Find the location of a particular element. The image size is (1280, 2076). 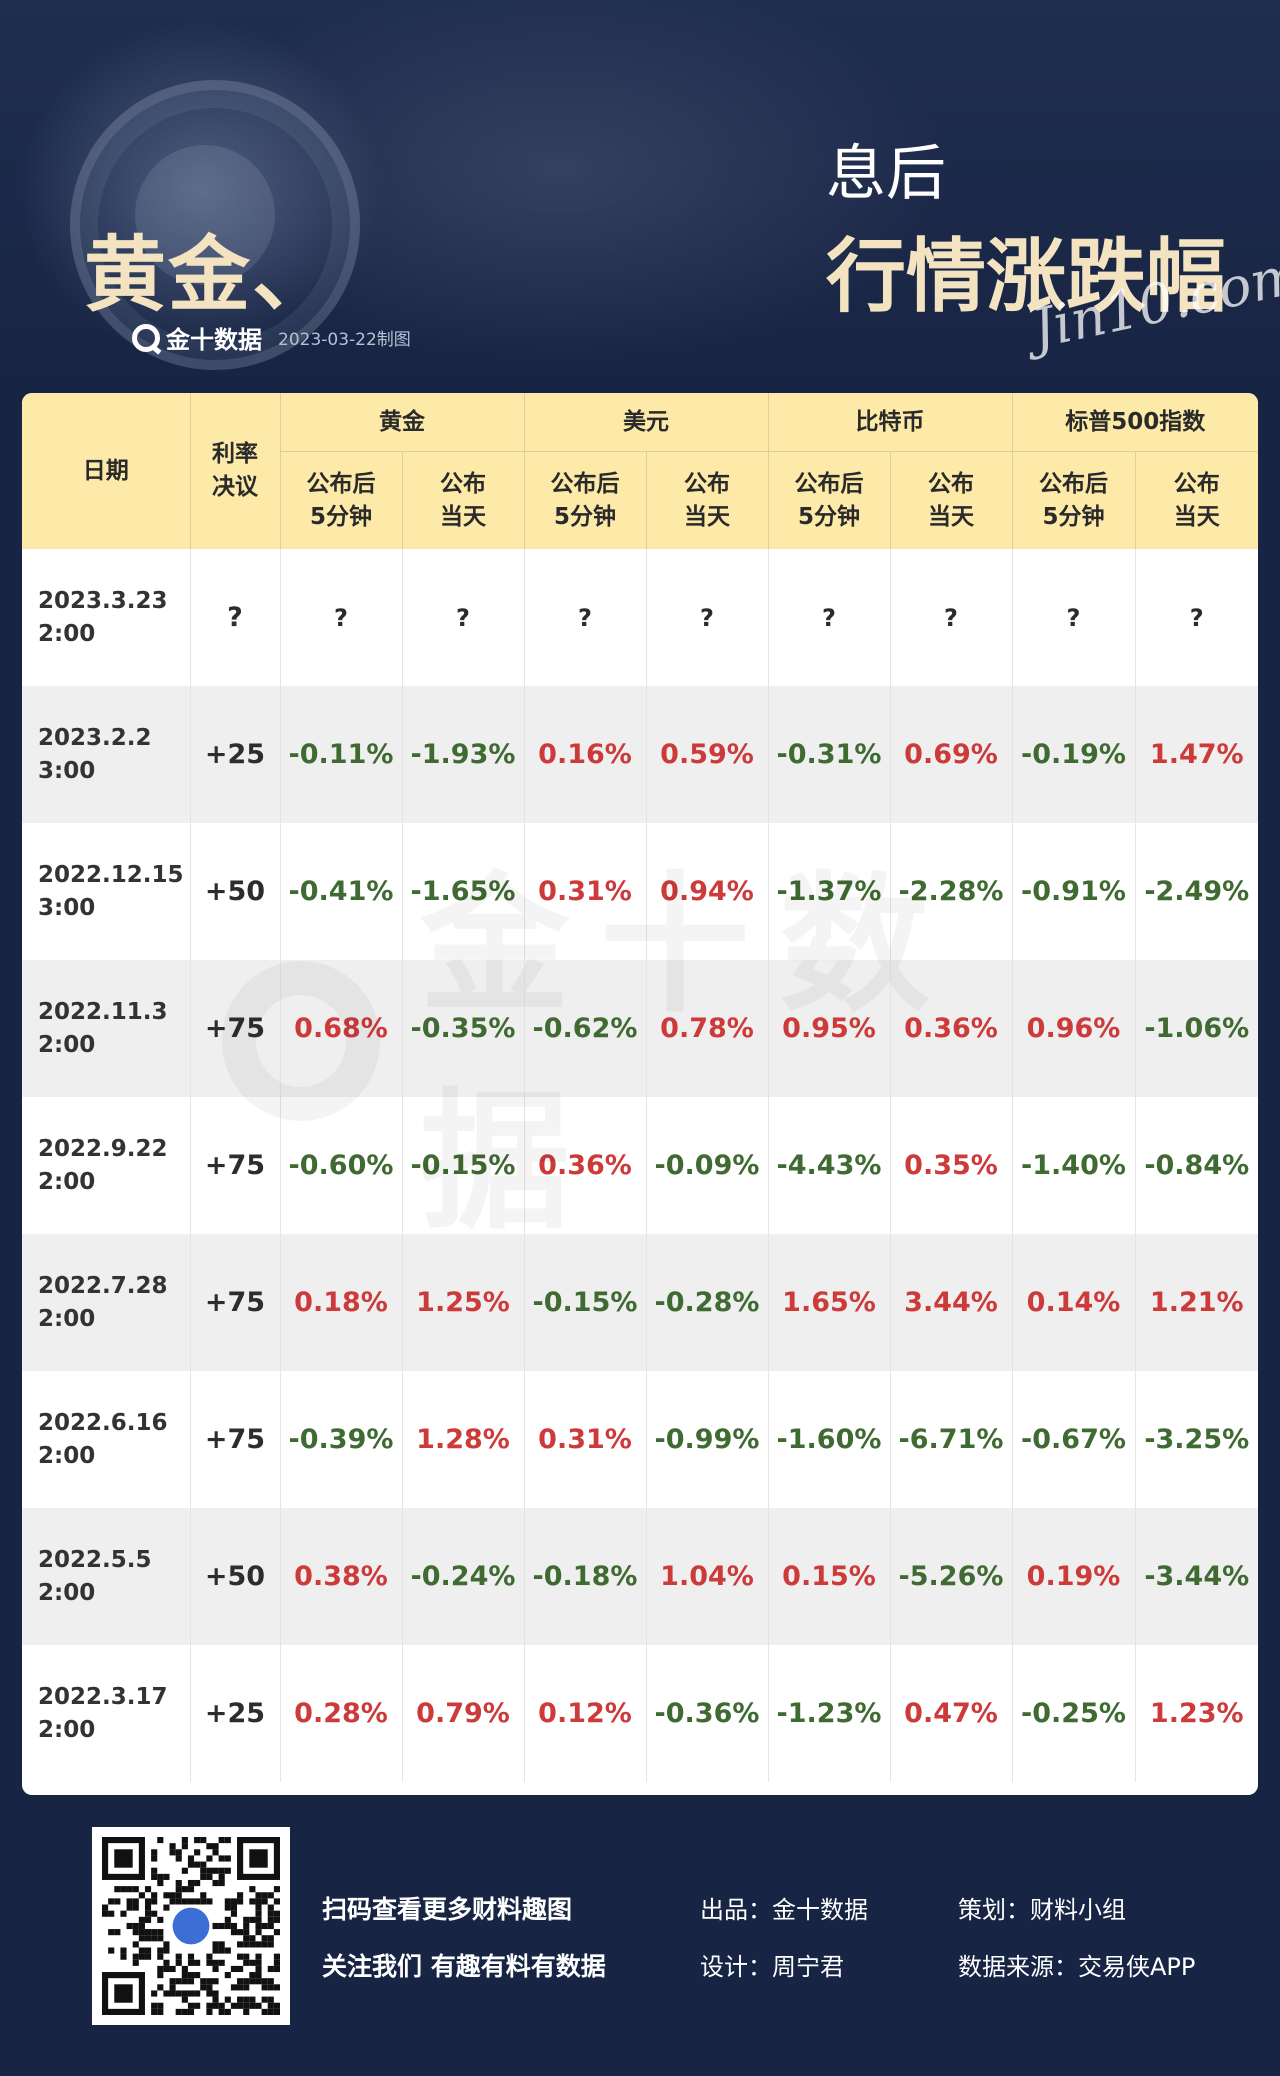

cell-bitcoin-after: -1.60% is located at coordinates (828, 1439).